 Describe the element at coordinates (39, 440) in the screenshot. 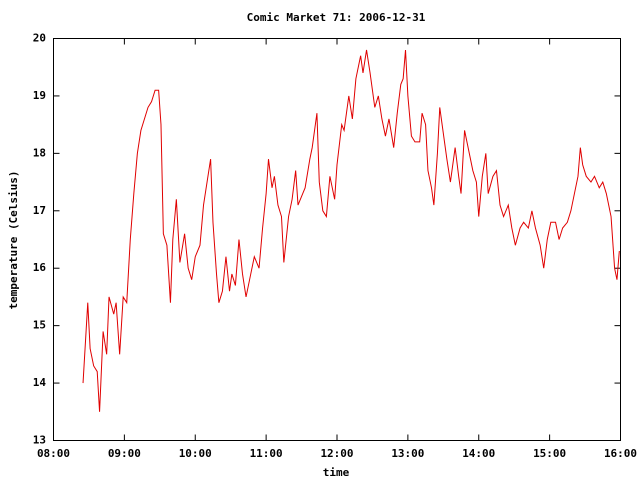

I see `y-tick-label: 13` at that location.